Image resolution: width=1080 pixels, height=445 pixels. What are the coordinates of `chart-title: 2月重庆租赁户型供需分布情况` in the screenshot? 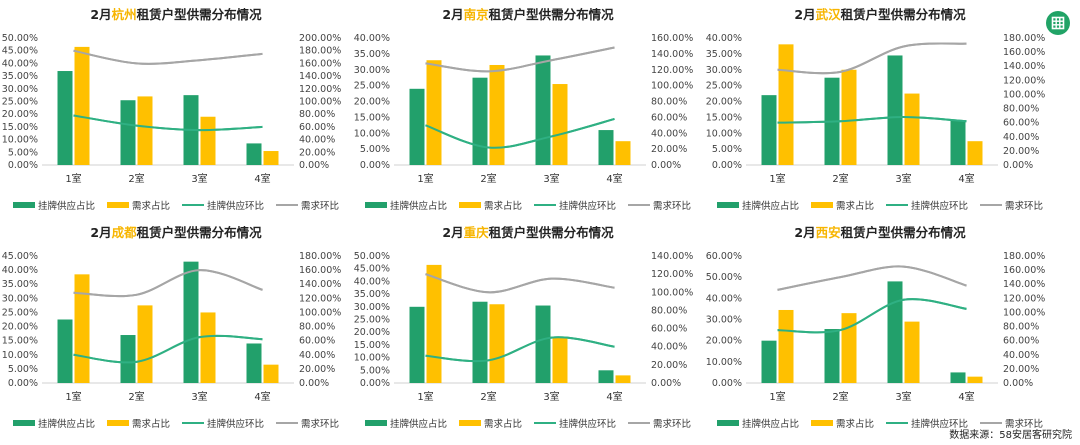 It's located at (528, 232).